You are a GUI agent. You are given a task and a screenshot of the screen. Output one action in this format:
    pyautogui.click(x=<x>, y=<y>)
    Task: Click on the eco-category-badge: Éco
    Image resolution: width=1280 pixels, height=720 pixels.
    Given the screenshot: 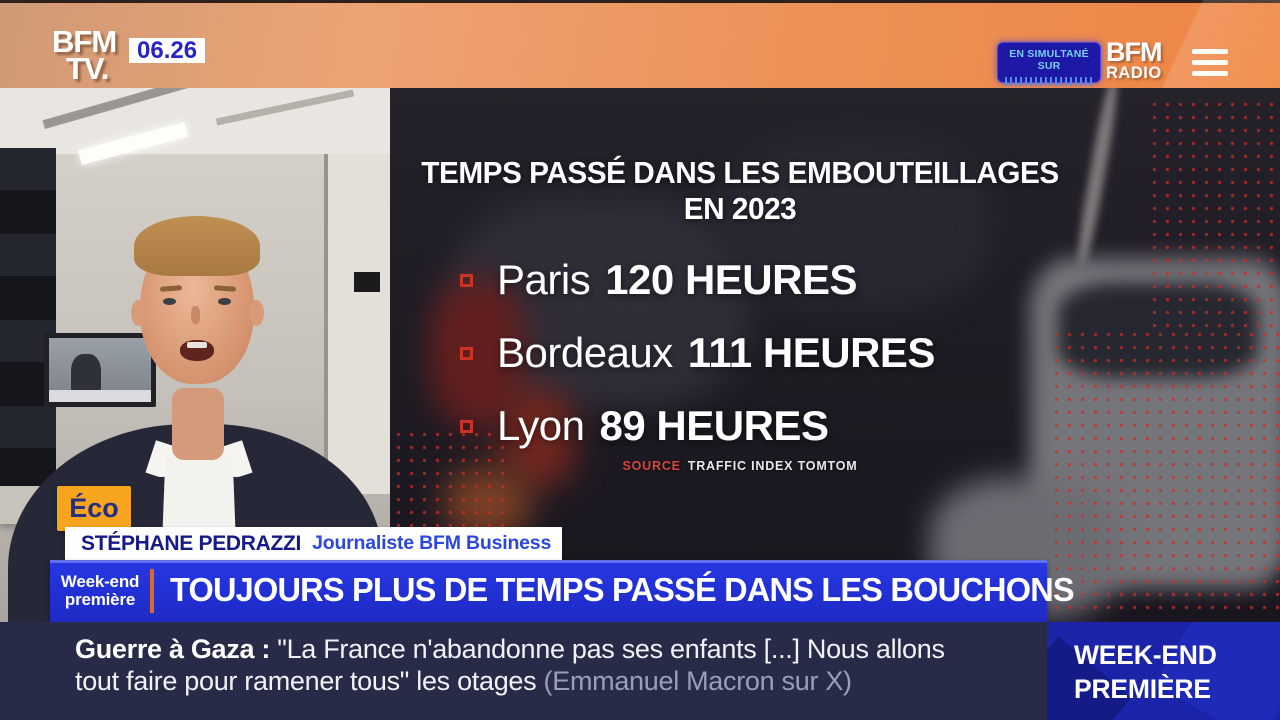 What is the action you would take?
    pyautogui.click(x=94, y=508)
    